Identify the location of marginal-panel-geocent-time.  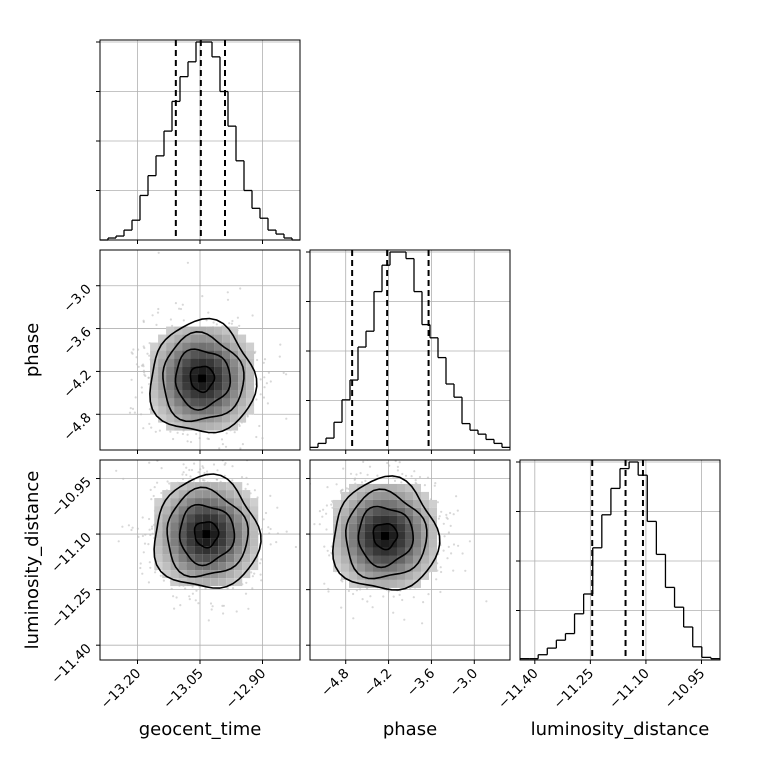
(198, 141).